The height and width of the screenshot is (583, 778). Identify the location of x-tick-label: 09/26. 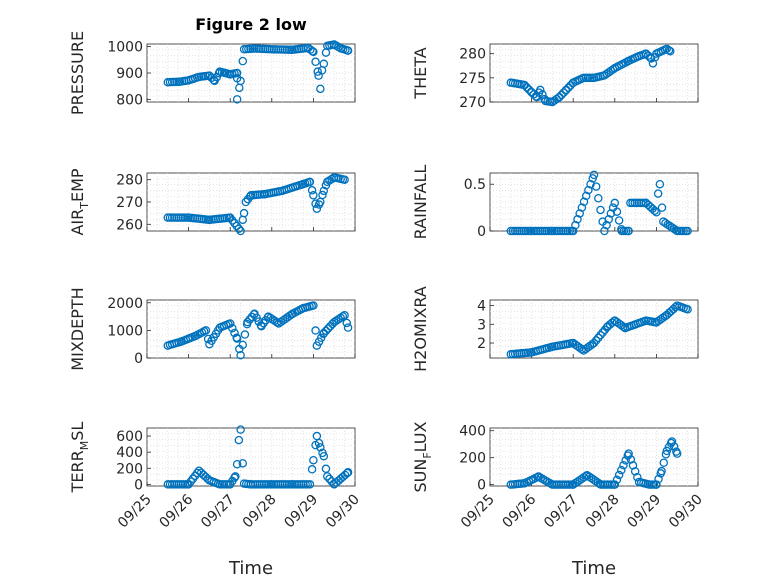
(520, 511).